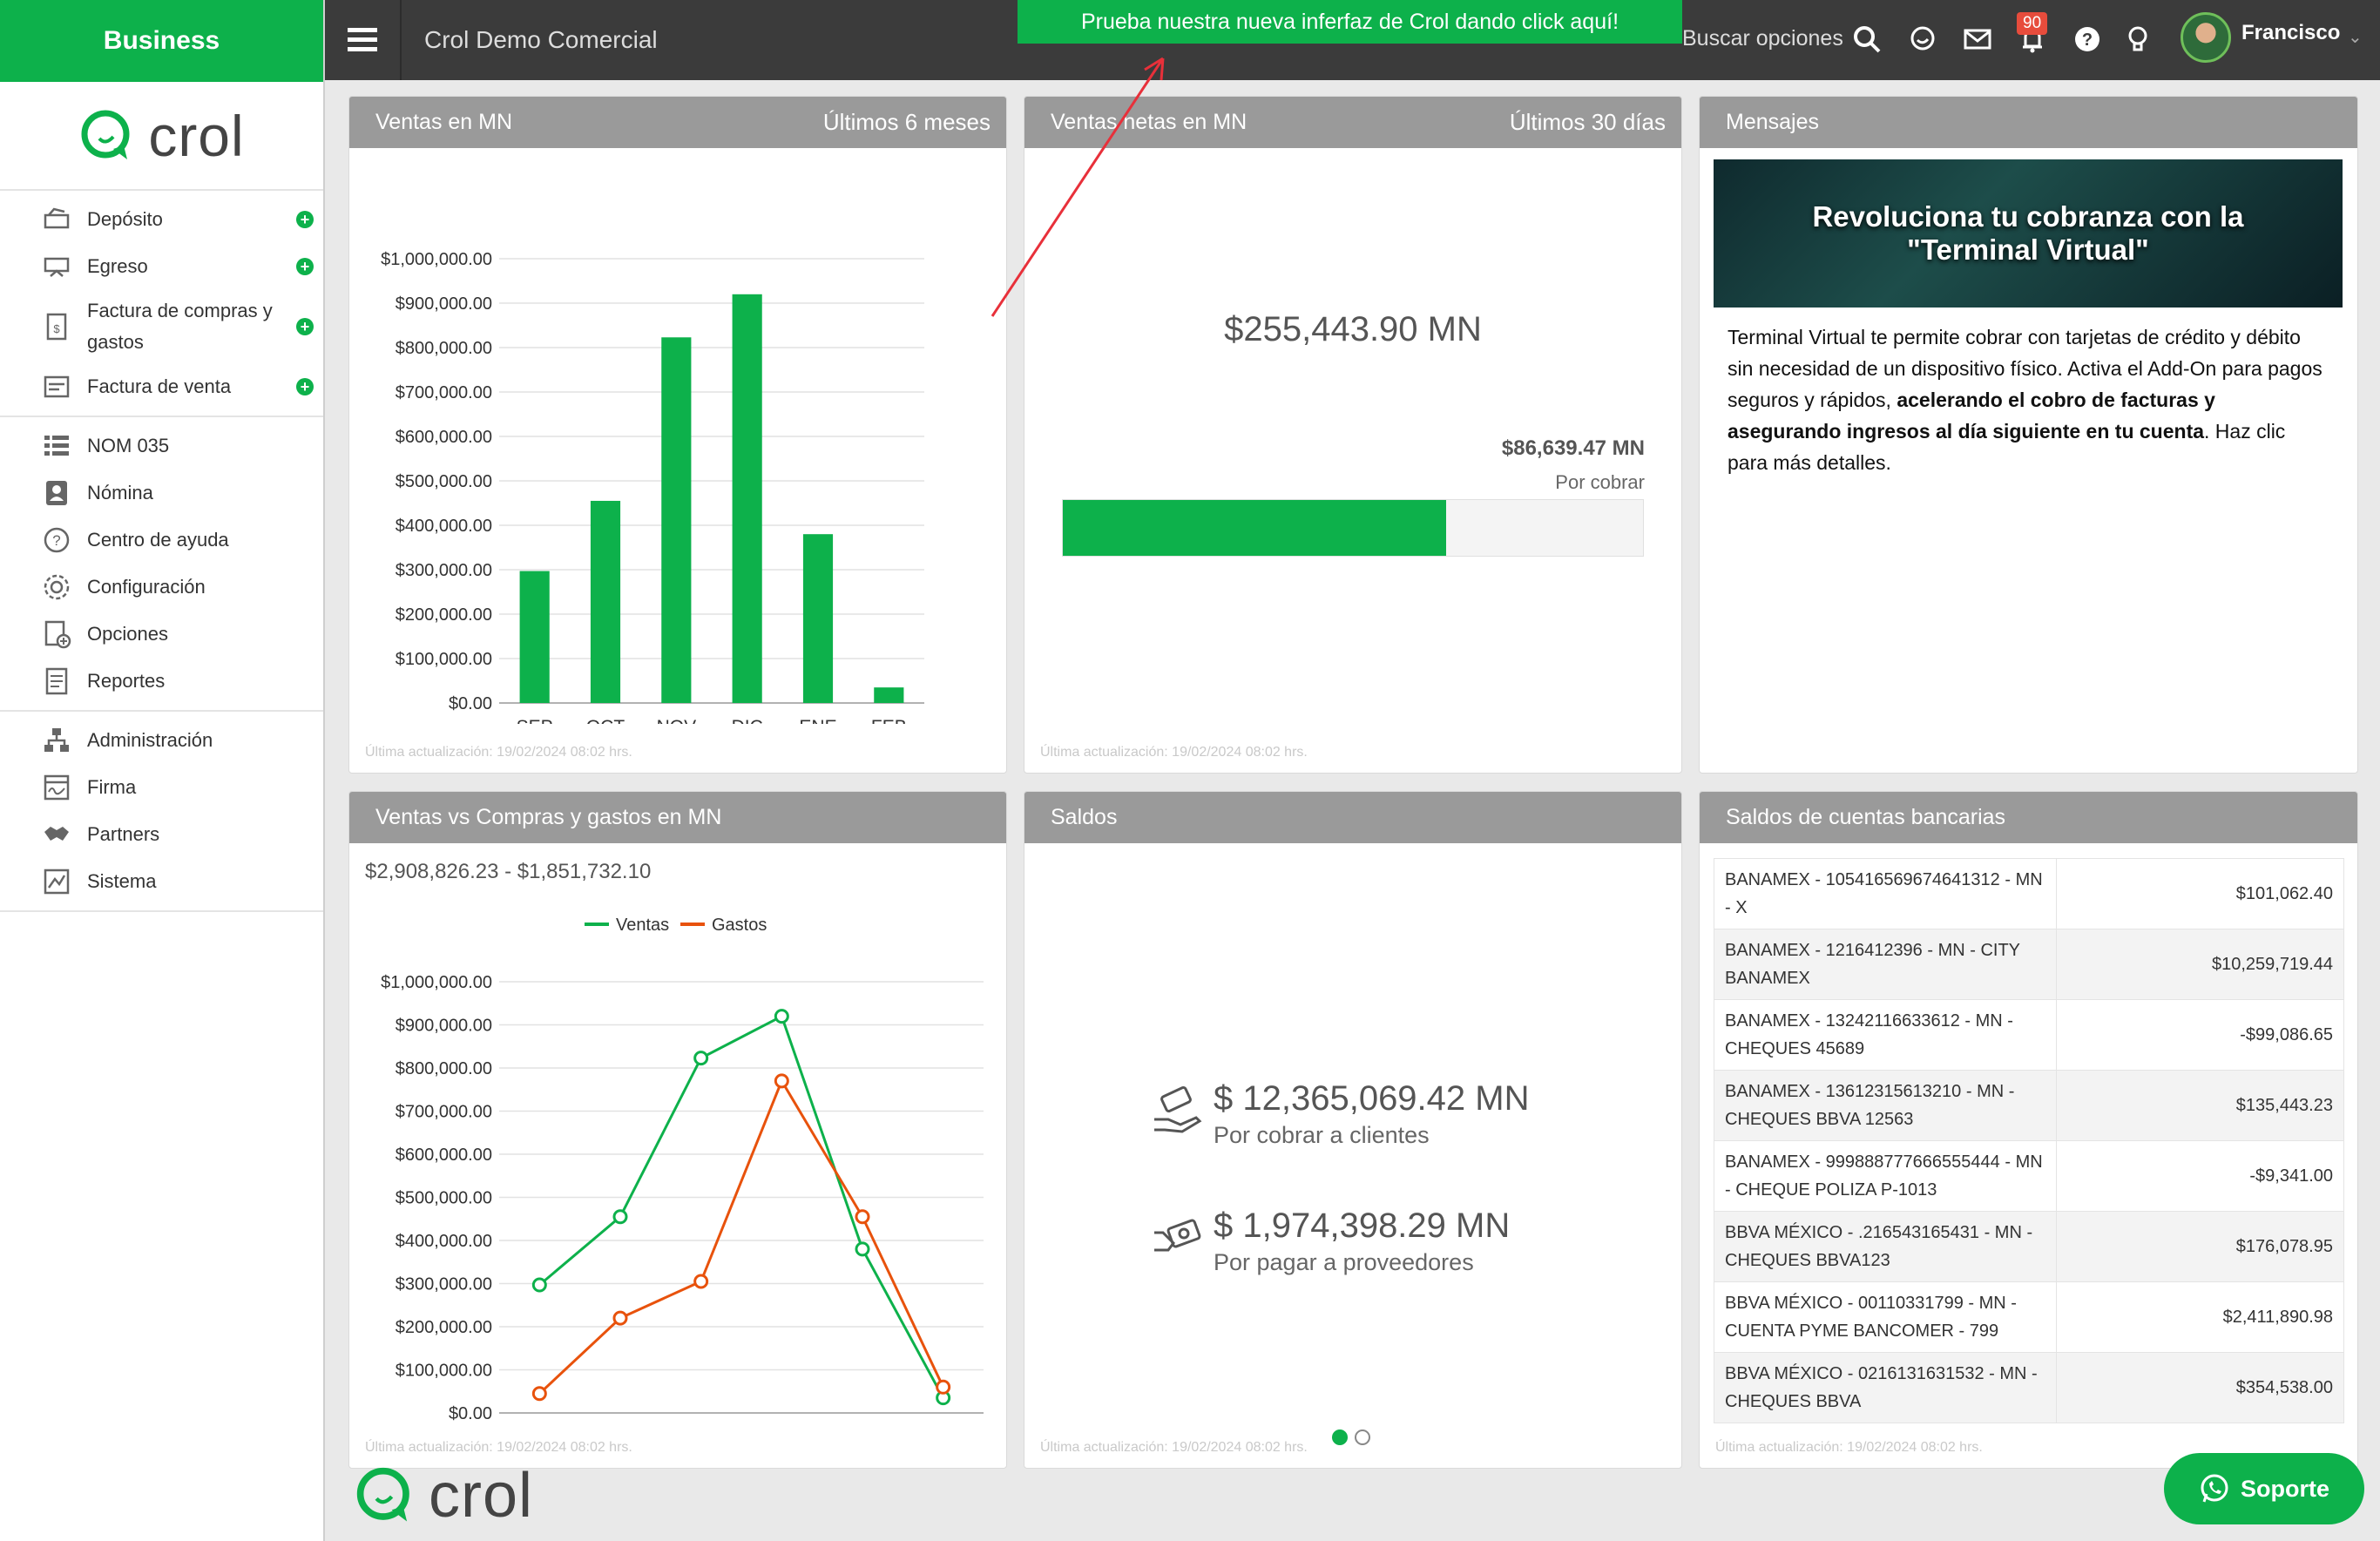 The width and height of the screenshot is (2380, 1541). I want to click on chevron-down-icon: ⌄, so click(2355, 37).